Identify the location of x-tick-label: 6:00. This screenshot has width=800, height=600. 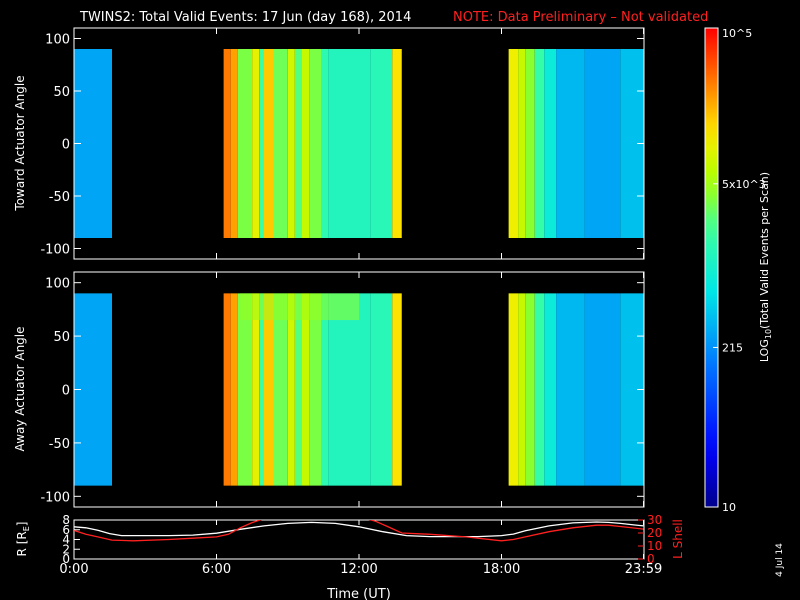
(216, 569).